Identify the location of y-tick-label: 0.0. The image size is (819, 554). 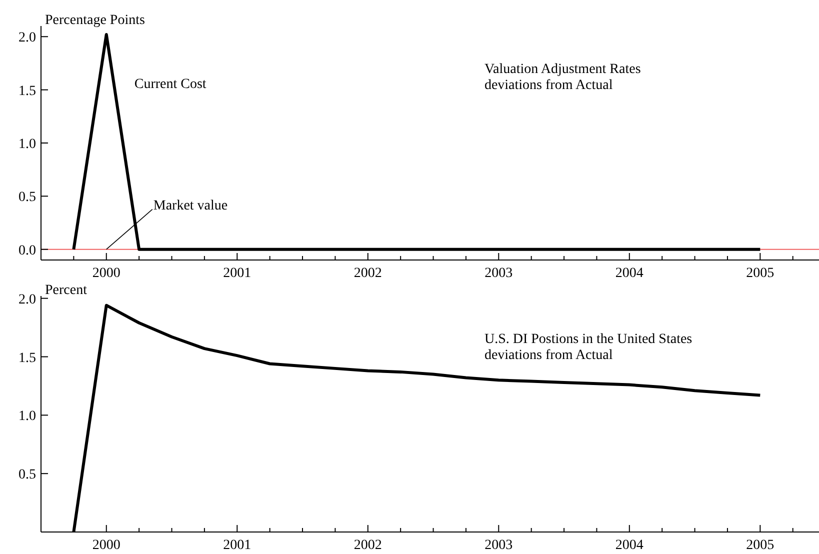
(27, 250).